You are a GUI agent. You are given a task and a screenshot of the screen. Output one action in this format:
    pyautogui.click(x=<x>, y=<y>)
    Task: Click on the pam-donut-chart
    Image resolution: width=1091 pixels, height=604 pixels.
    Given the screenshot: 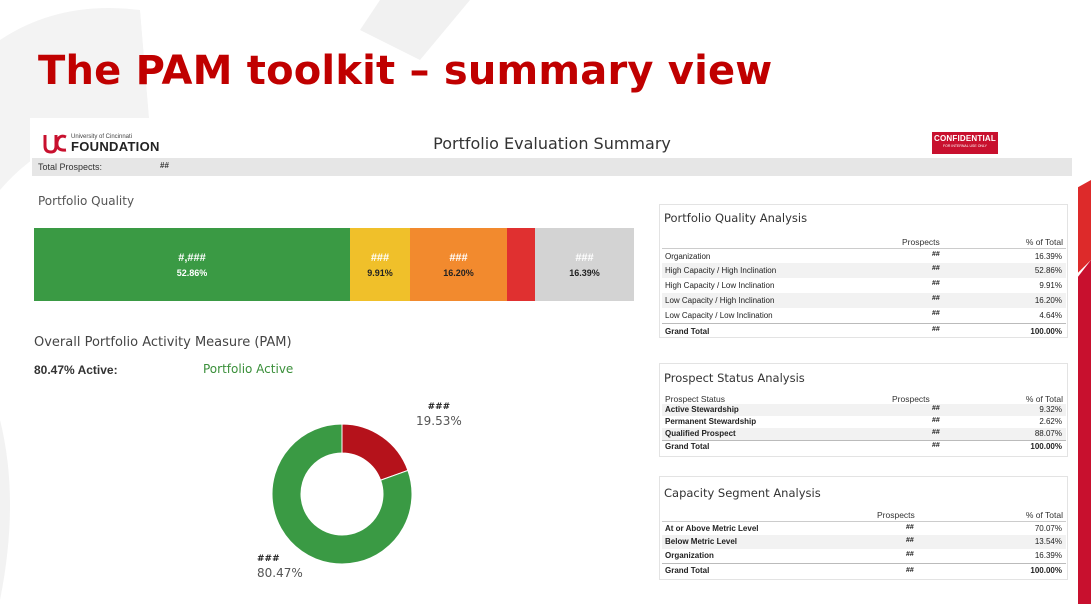 What is the action you would take?
    pyautogui.click(x=342, y=494)
    